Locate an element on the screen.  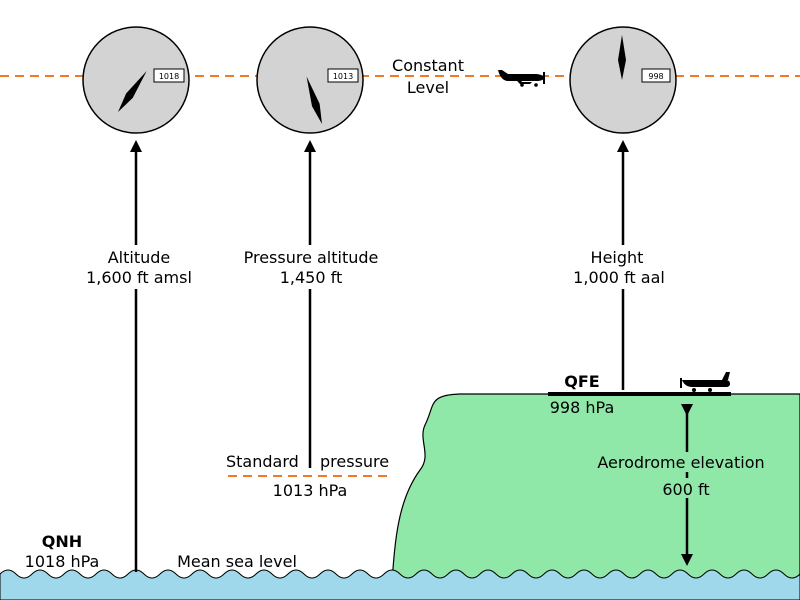
aerodrome-elevation-label: Aerodrome elevation is located at coordinates (680, 462).